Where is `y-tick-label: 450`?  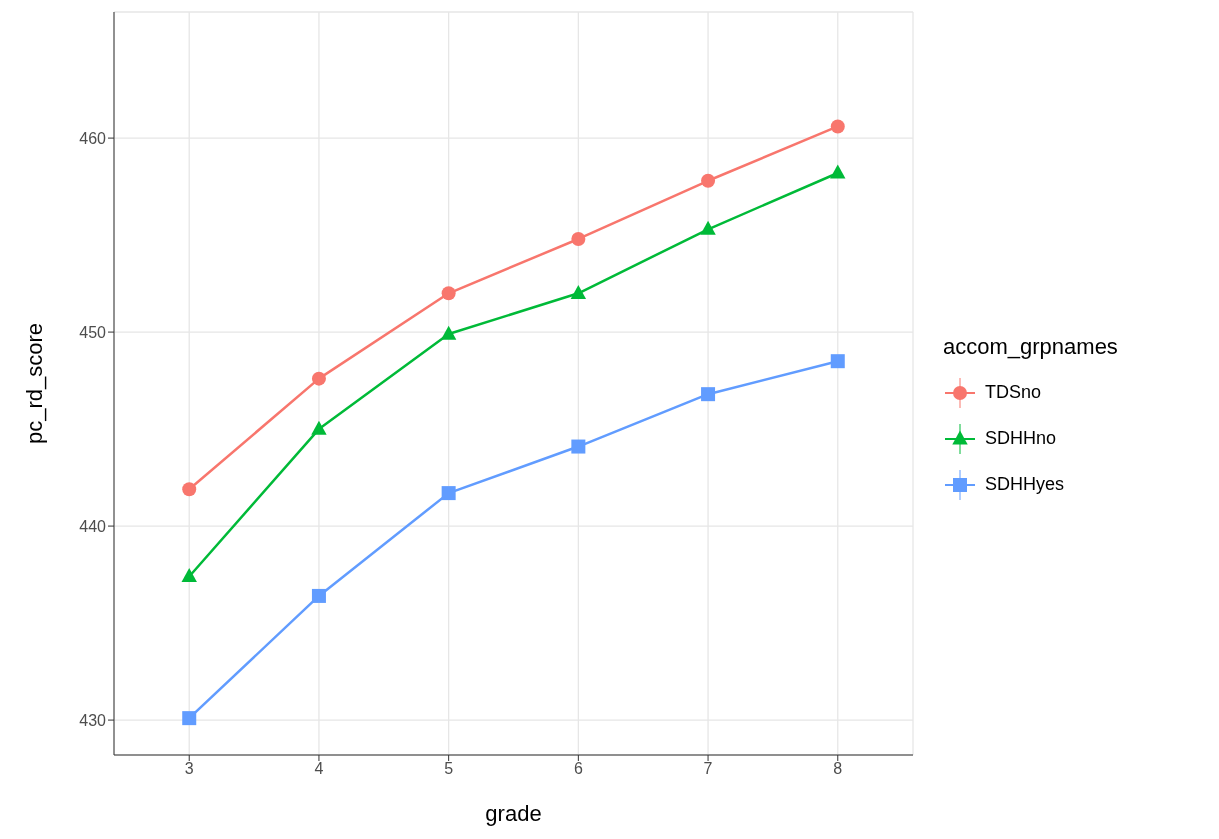
y-tick-label: 450 is located at coordinates (93, 332).